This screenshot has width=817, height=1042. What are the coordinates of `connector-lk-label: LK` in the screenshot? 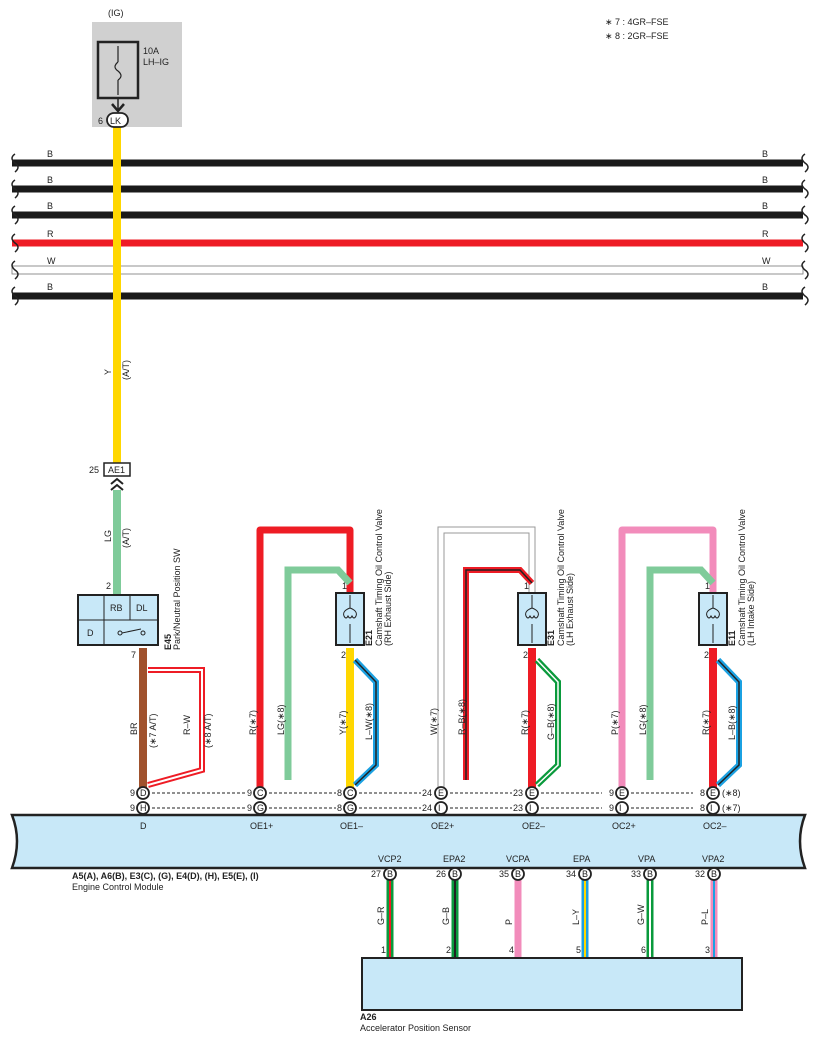 It's located at (115, 121).